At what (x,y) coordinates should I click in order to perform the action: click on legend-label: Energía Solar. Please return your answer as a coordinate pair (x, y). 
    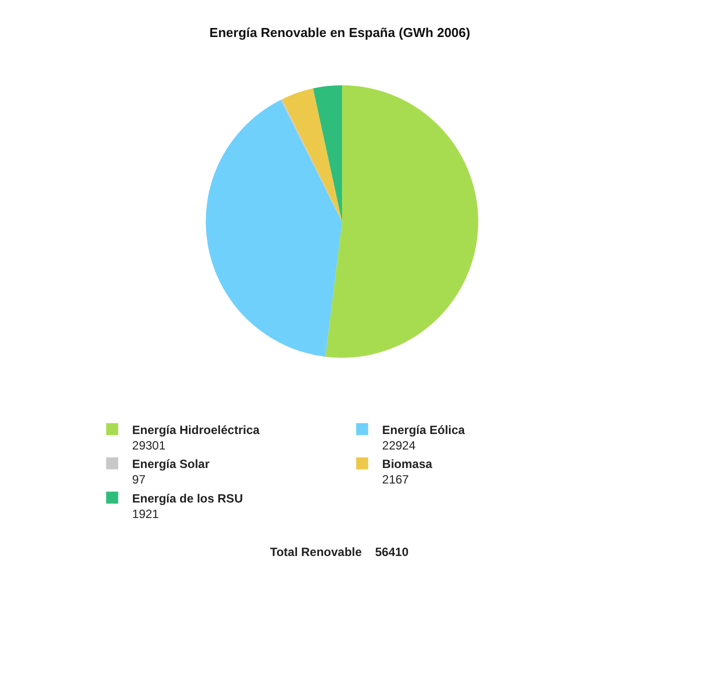
    Looking at the image, I should click on (171, 464).